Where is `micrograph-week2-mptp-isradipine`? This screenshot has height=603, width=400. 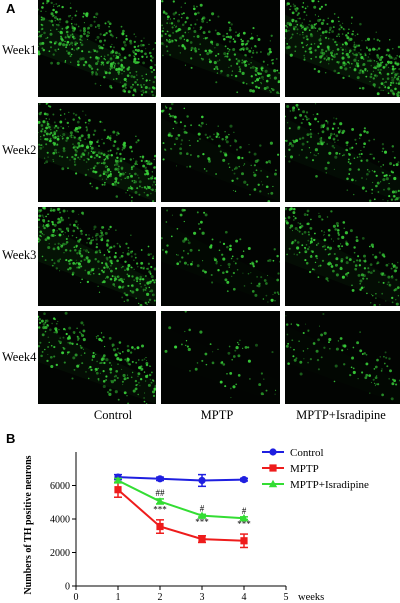 micrograph-week2-mptp-isradipine is located at coordinates (342, 152).